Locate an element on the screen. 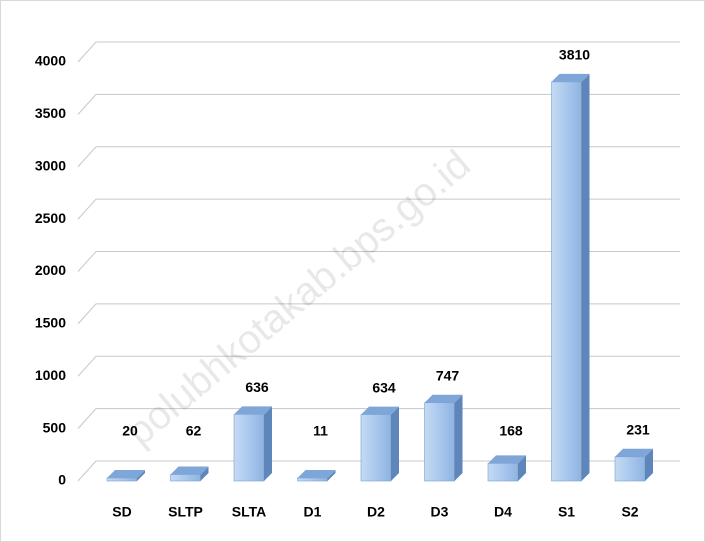  y-tick-label: 2500 is located at coordinates (50, 218).